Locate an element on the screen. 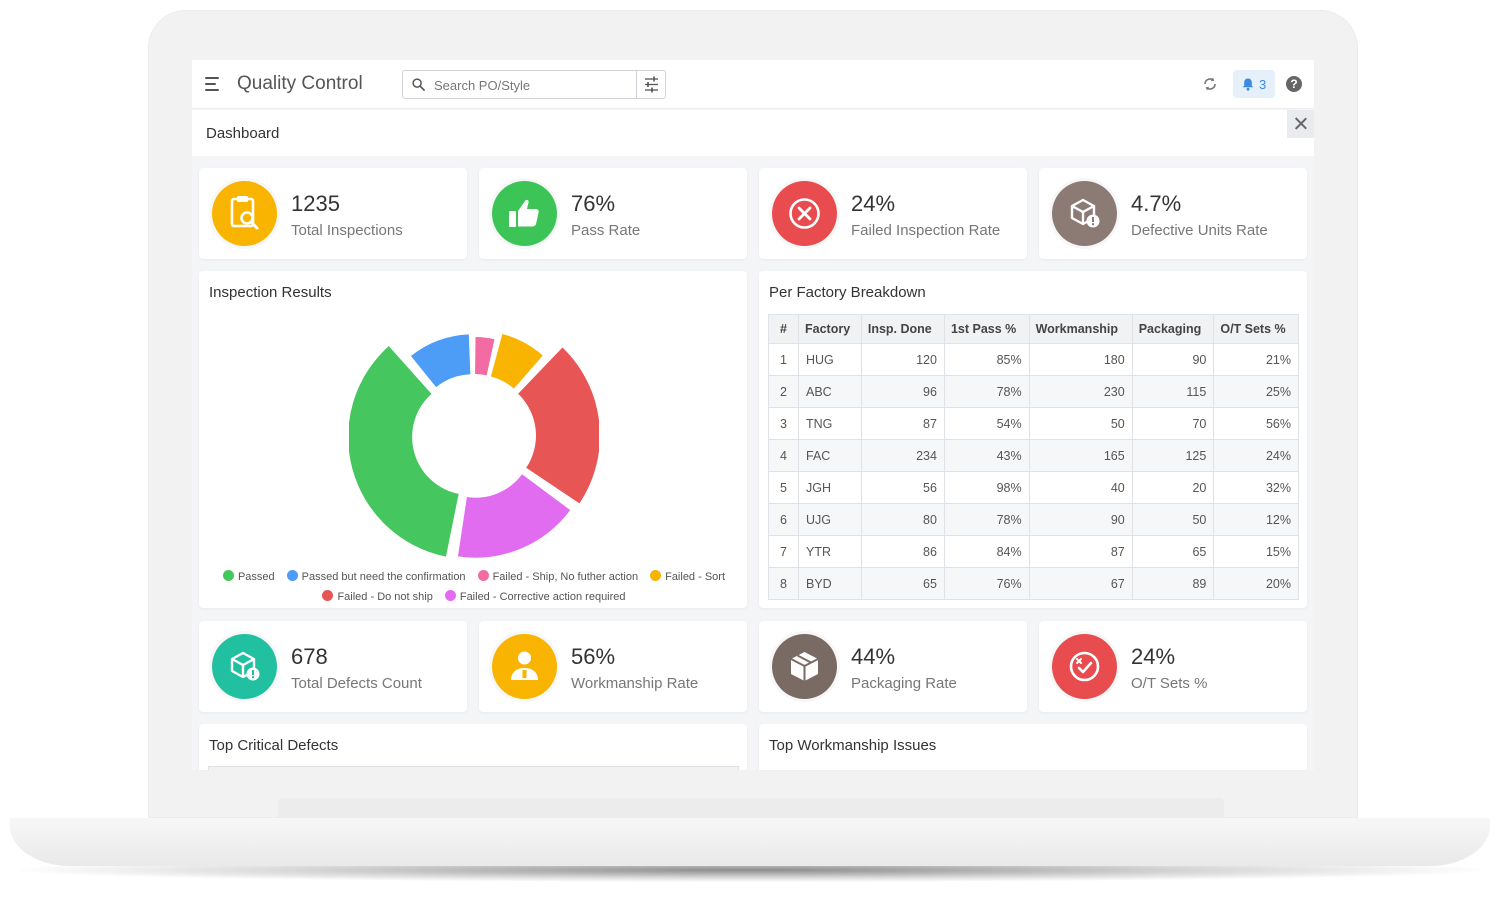  refresh-icon is located at coordinates (1210, 84).